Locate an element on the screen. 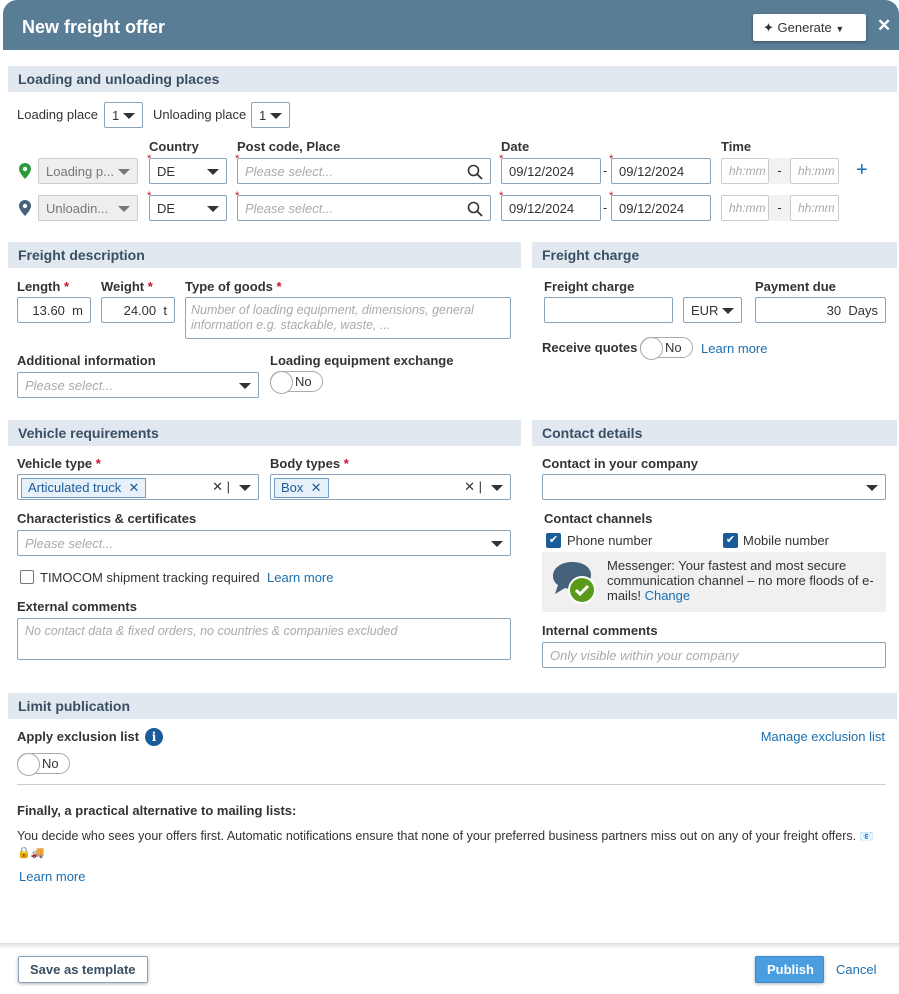  v: 24.00 is located at coordinates (140, 310).